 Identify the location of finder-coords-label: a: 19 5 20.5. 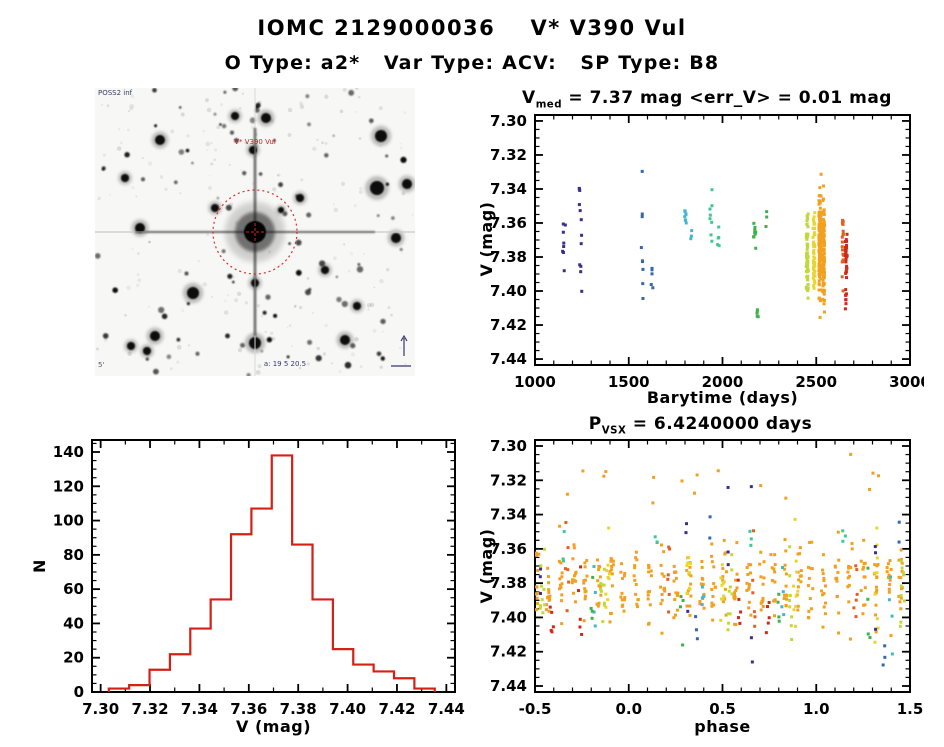
(285, 364).